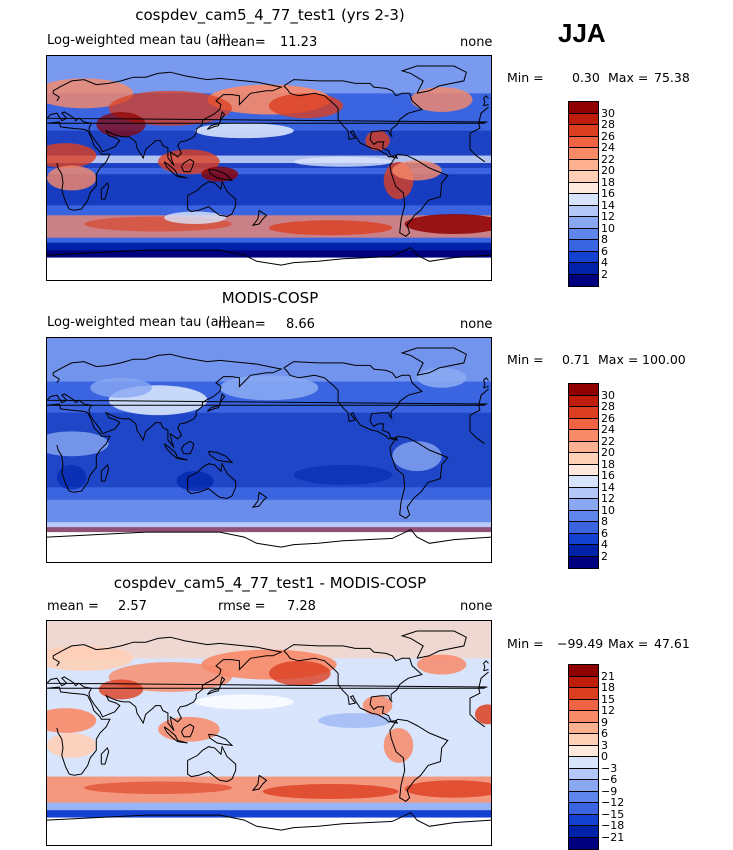 The width and height of the screenshot is (733, 850). What do you see at coordinates (608, 429) in the screenshot?
I see `colorbar-tick-label: 24` at bounding box center [608, 429].